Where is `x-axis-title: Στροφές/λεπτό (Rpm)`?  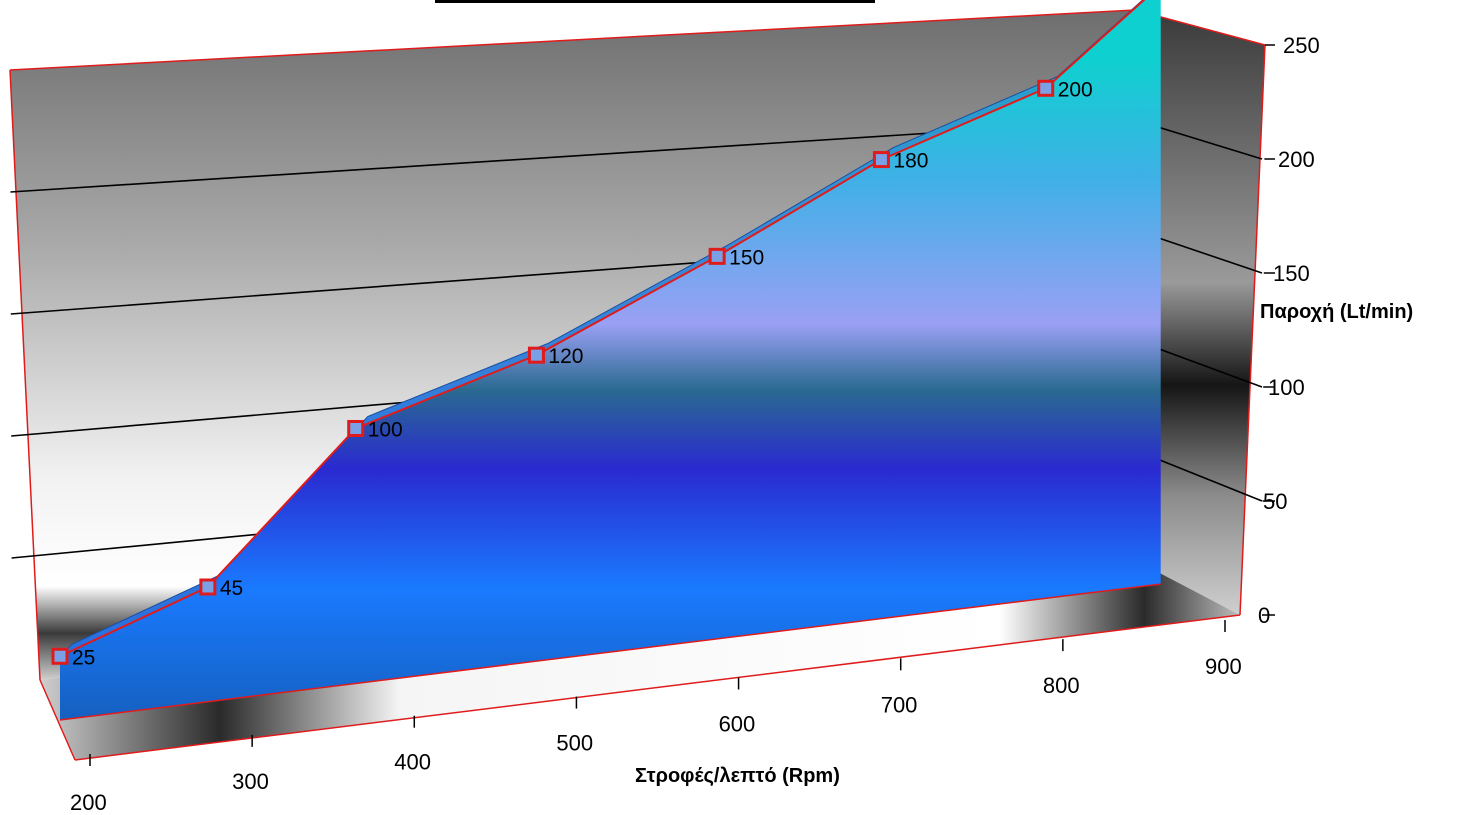 x-axis-title: Στροφές/λεπτό (Rpm) is located at coordinates (737, 776).